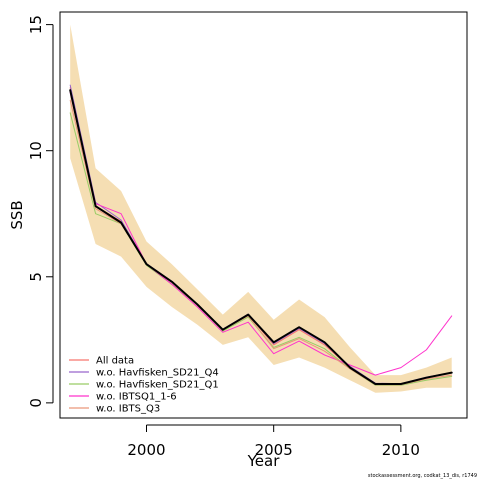 This screenshot has height=480, width=480. I want to click on y-tick-label: 10, so click(36, 150).